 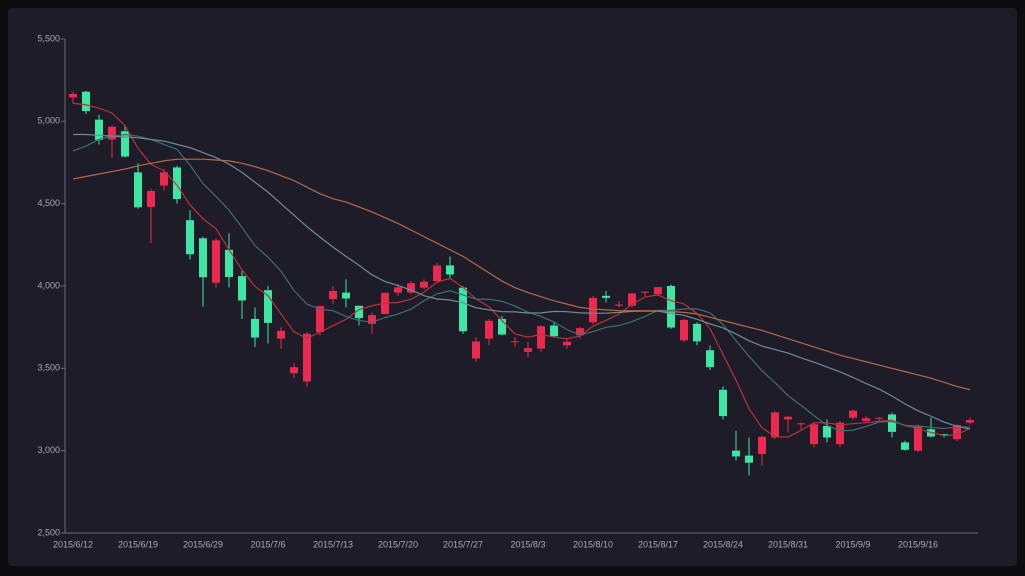 I want to click on y-tick-label: 4,500, so click(x=48, y=203).